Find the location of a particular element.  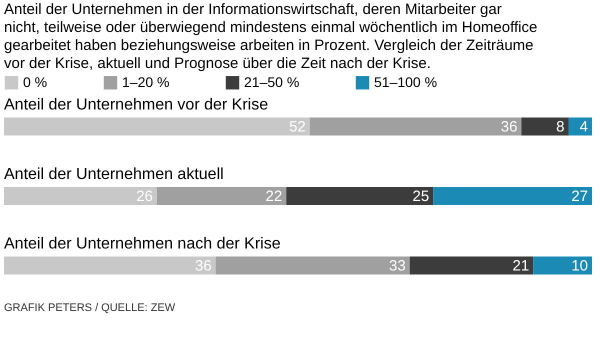

text: GRAFIK PETERS / QUELLE: ZEW is located at coordinates (90, 308).